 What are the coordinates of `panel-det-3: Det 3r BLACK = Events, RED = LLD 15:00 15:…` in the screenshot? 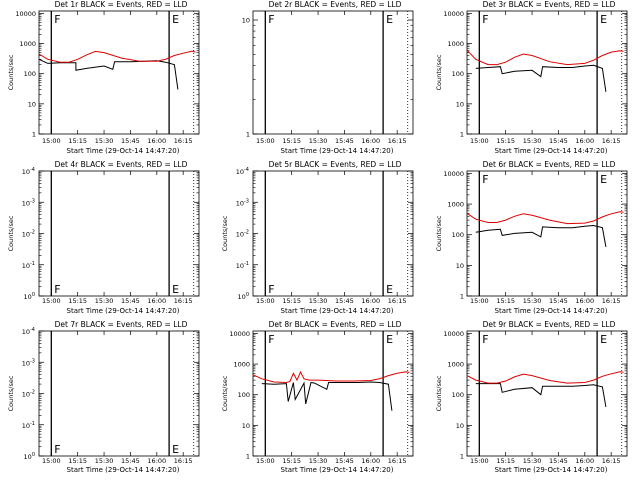 It's located at (531, 77).